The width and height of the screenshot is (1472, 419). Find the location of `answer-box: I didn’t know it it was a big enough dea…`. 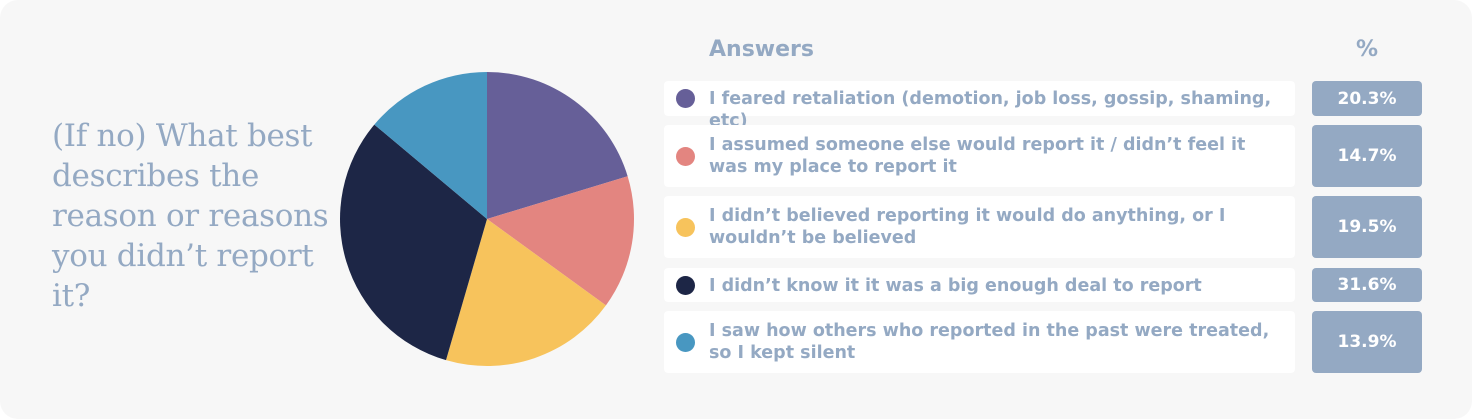

answer-box: I didn’t know it it was a big enough dea… is located at coordinates (979, 285).